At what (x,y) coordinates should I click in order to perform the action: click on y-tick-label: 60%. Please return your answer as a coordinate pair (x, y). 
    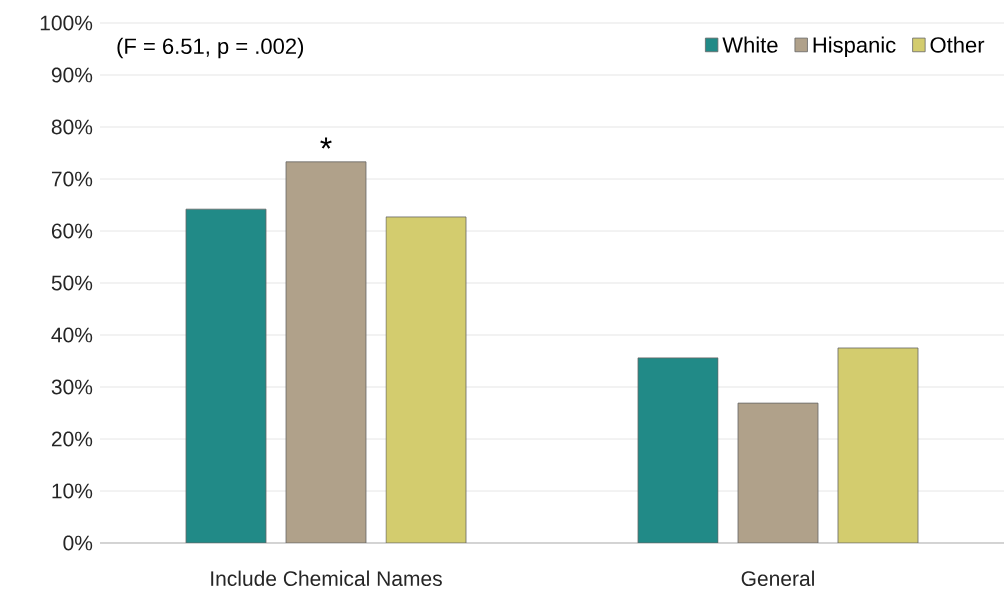
    Looking at the image, I should click on (72, 231).